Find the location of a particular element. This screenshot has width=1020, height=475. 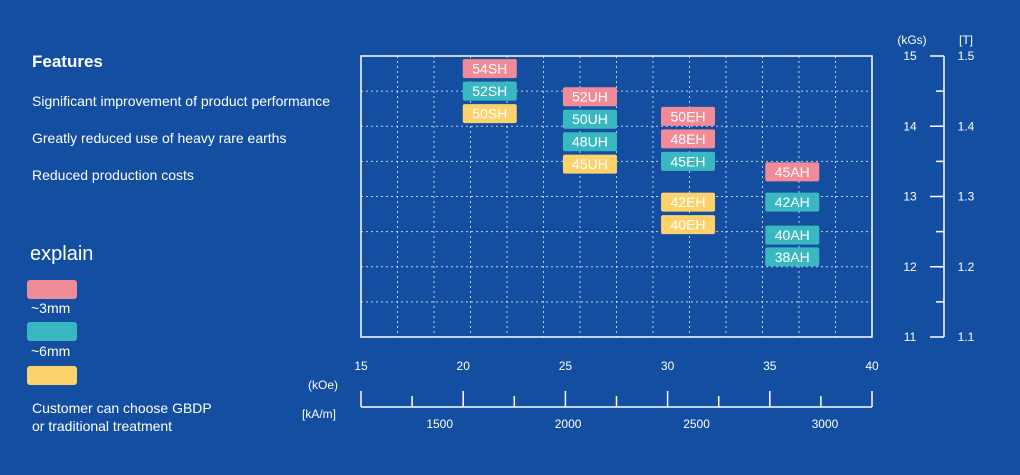

y-tick-label: 13 is located at coordinates (910, 197).